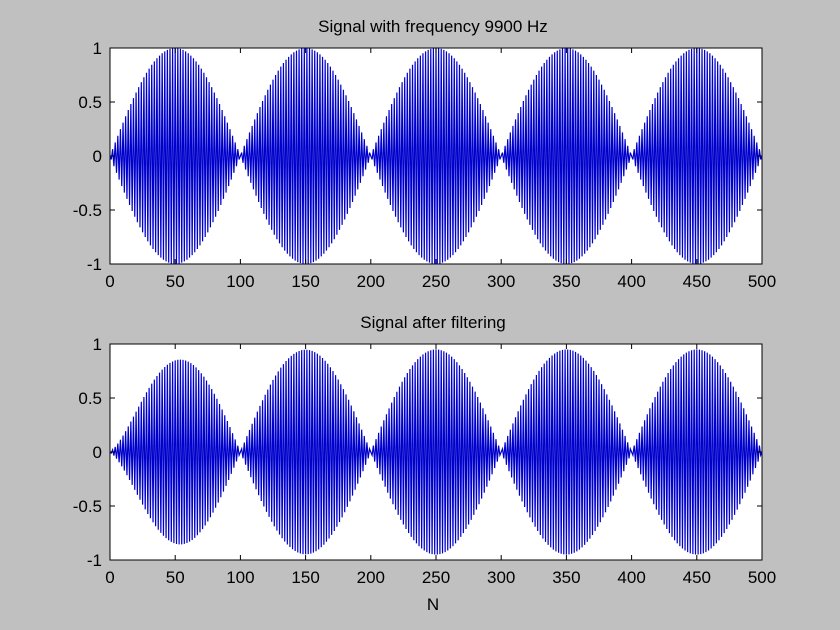 The image size is (840, 630). Describe the element at coordinates (433, 322) in the screenshot. I see `chart-title: Signal after filtering` at that location.